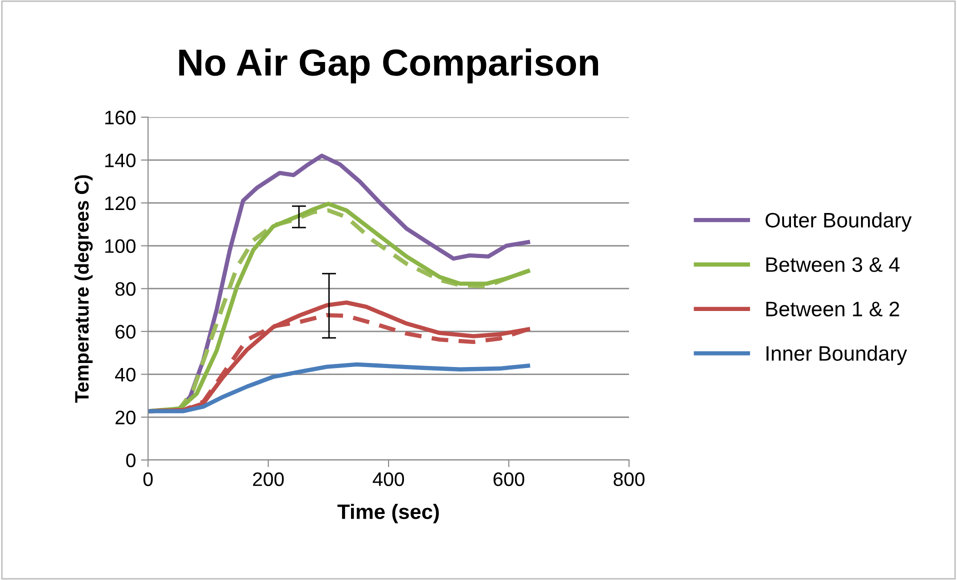 The width and height of the screenshot is (957, 580). What do you see at coordinates (388, 479) in the screenshot?
I see `x-tick-label: 400` at bounding box center [388, 479].